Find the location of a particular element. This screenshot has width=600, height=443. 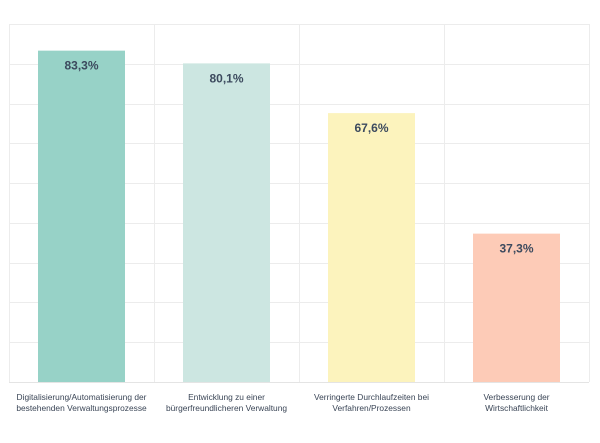

bar-value-label: 80,1% is located at coordinates (226, 78).